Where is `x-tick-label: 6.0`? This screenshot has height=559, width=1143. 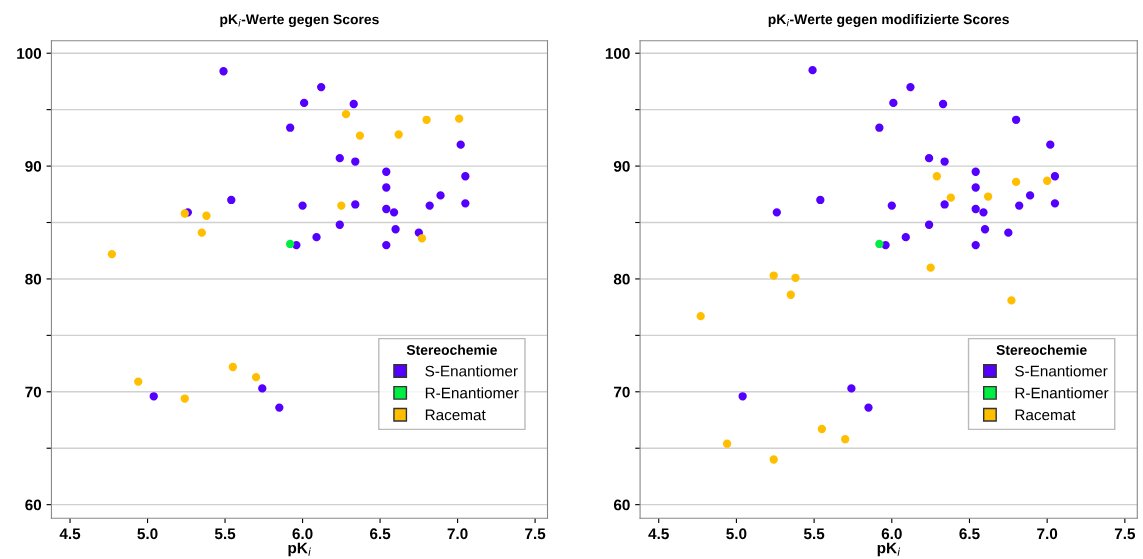 x-tick-label: 6.0 is located at coordinates (302, 534).